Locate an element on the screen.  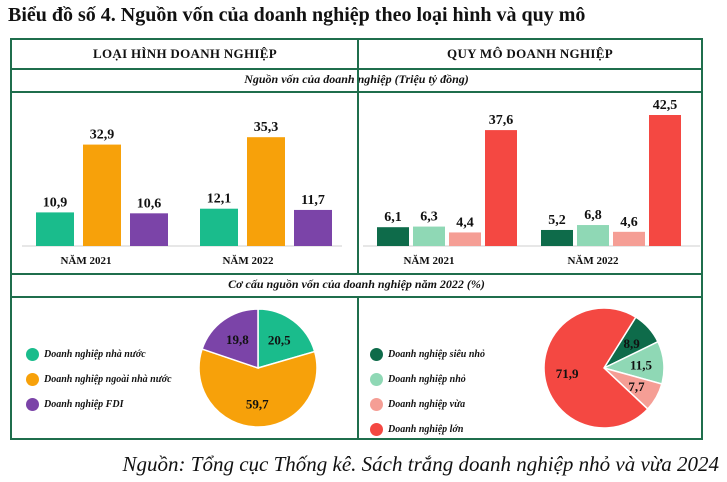
data-label: 32,9 is located at coordinates (102, 135).